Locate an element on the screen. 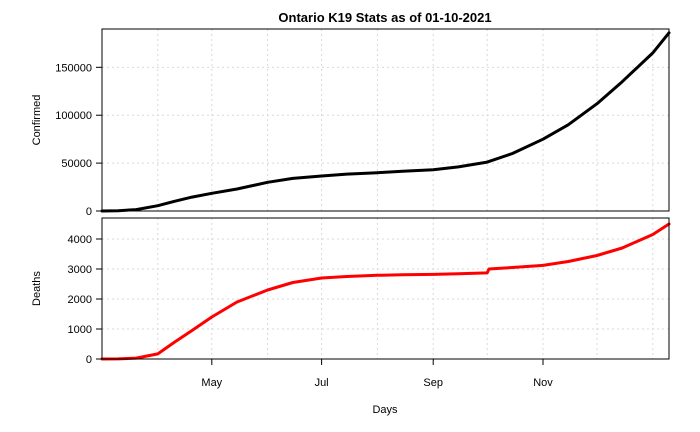 This screenshot has width=700, height=432. chart-title: Ontario K19 Stats as of 01-10-2021 is located at coordinates (384, 17).